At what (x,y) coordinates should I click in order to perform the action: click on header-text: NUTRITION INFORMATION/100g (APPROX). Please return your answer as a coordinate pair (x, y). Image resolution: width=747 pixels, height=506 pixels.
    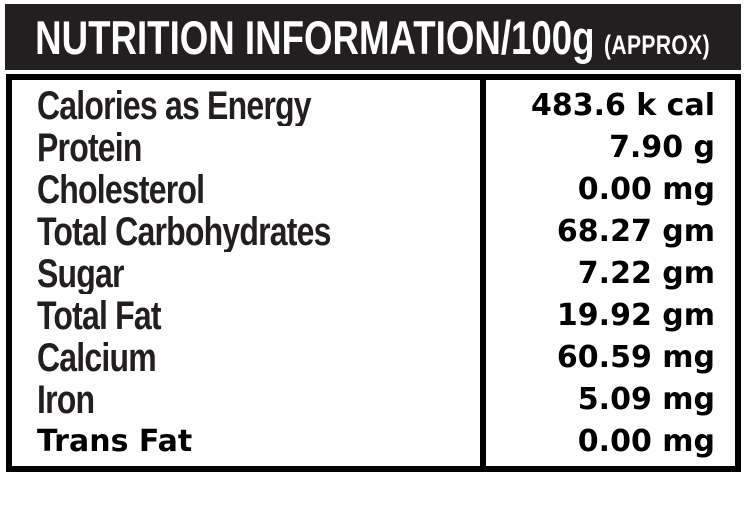
    Looking at the image, I should click on (373, 37).